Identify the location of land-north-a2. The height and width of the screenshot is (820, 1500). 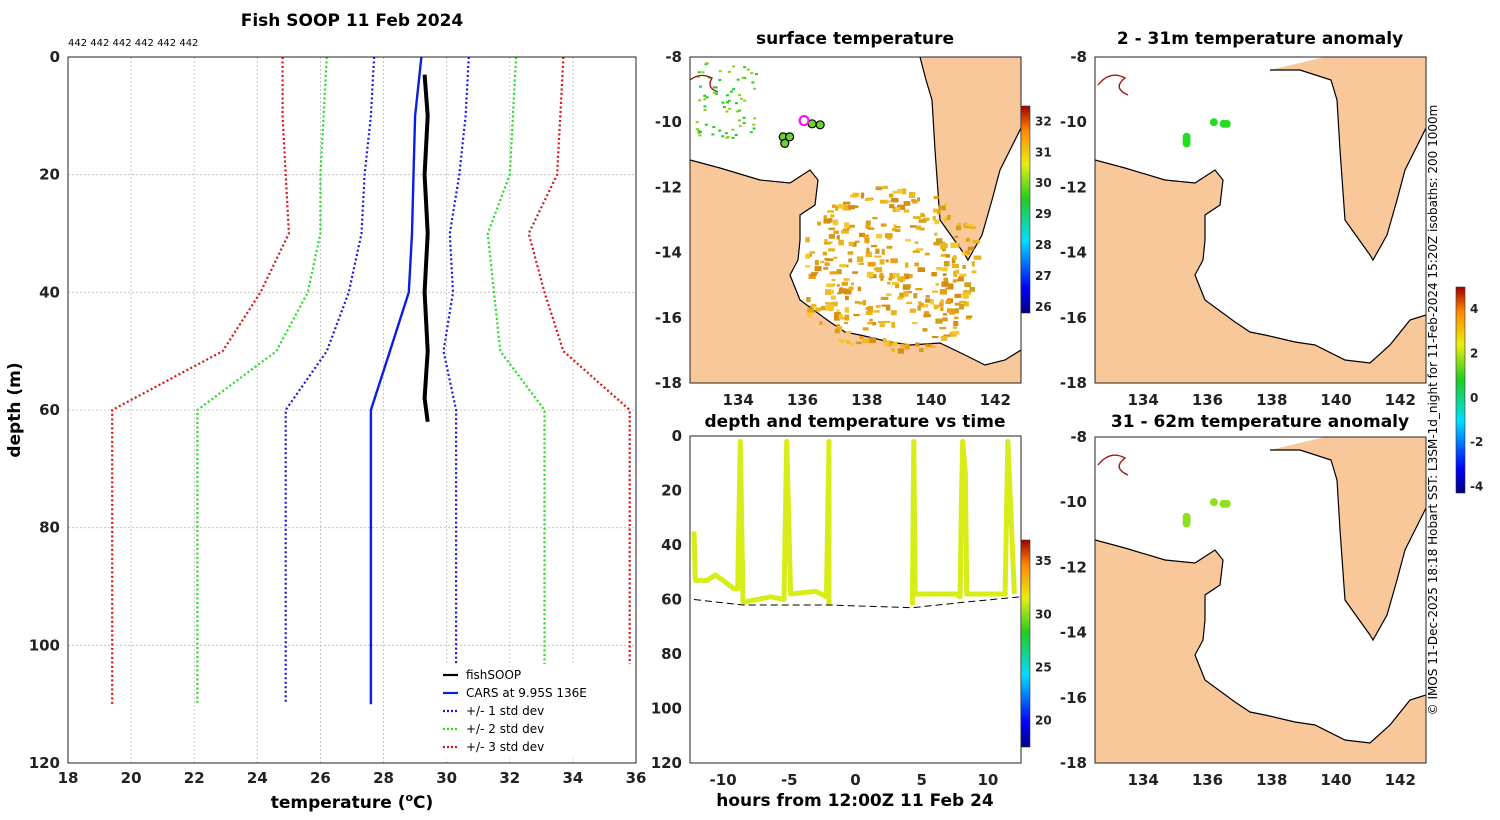
(1348, 538).